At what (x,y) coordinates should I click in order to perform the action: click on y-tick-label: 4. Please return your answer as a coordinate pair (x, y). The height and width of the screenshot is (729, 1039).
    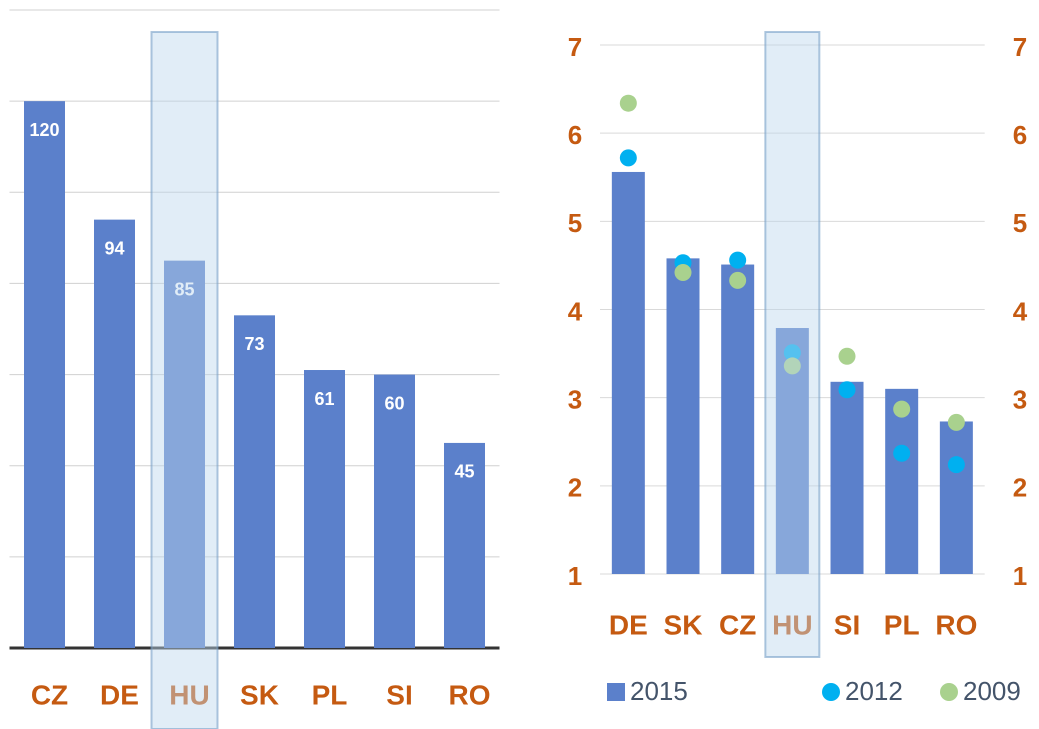
    Looking at the image, I should click on (575, 311).